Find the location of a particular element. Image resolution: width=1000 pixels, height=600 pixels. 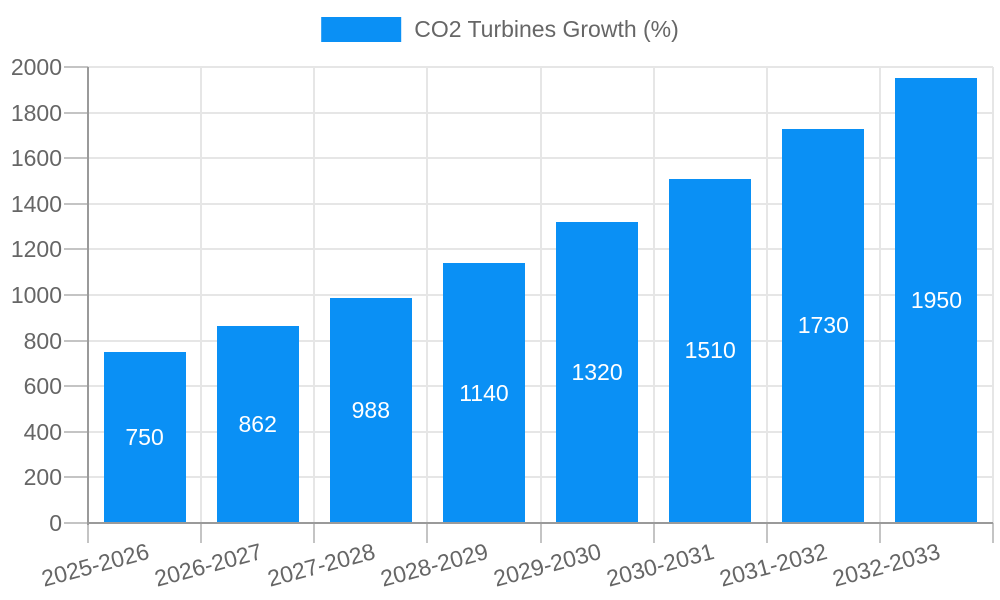

y-tick-label: 200 is located at coordinates (42, 477).